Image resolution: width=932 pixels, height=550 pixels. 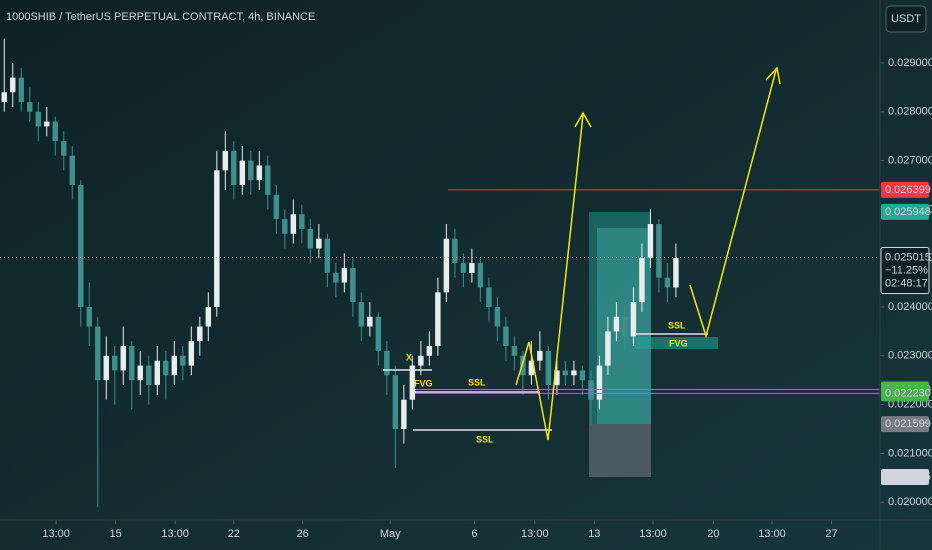 I want to click on x-tick-label: 13, so click(x=594, y=534).